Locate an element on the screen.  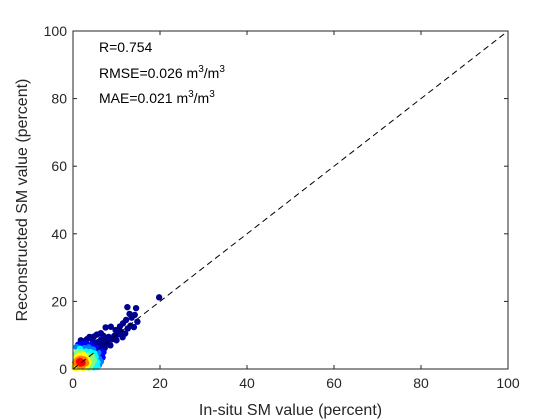
y-tick-label: 20 is located at coordinates (59, 301).